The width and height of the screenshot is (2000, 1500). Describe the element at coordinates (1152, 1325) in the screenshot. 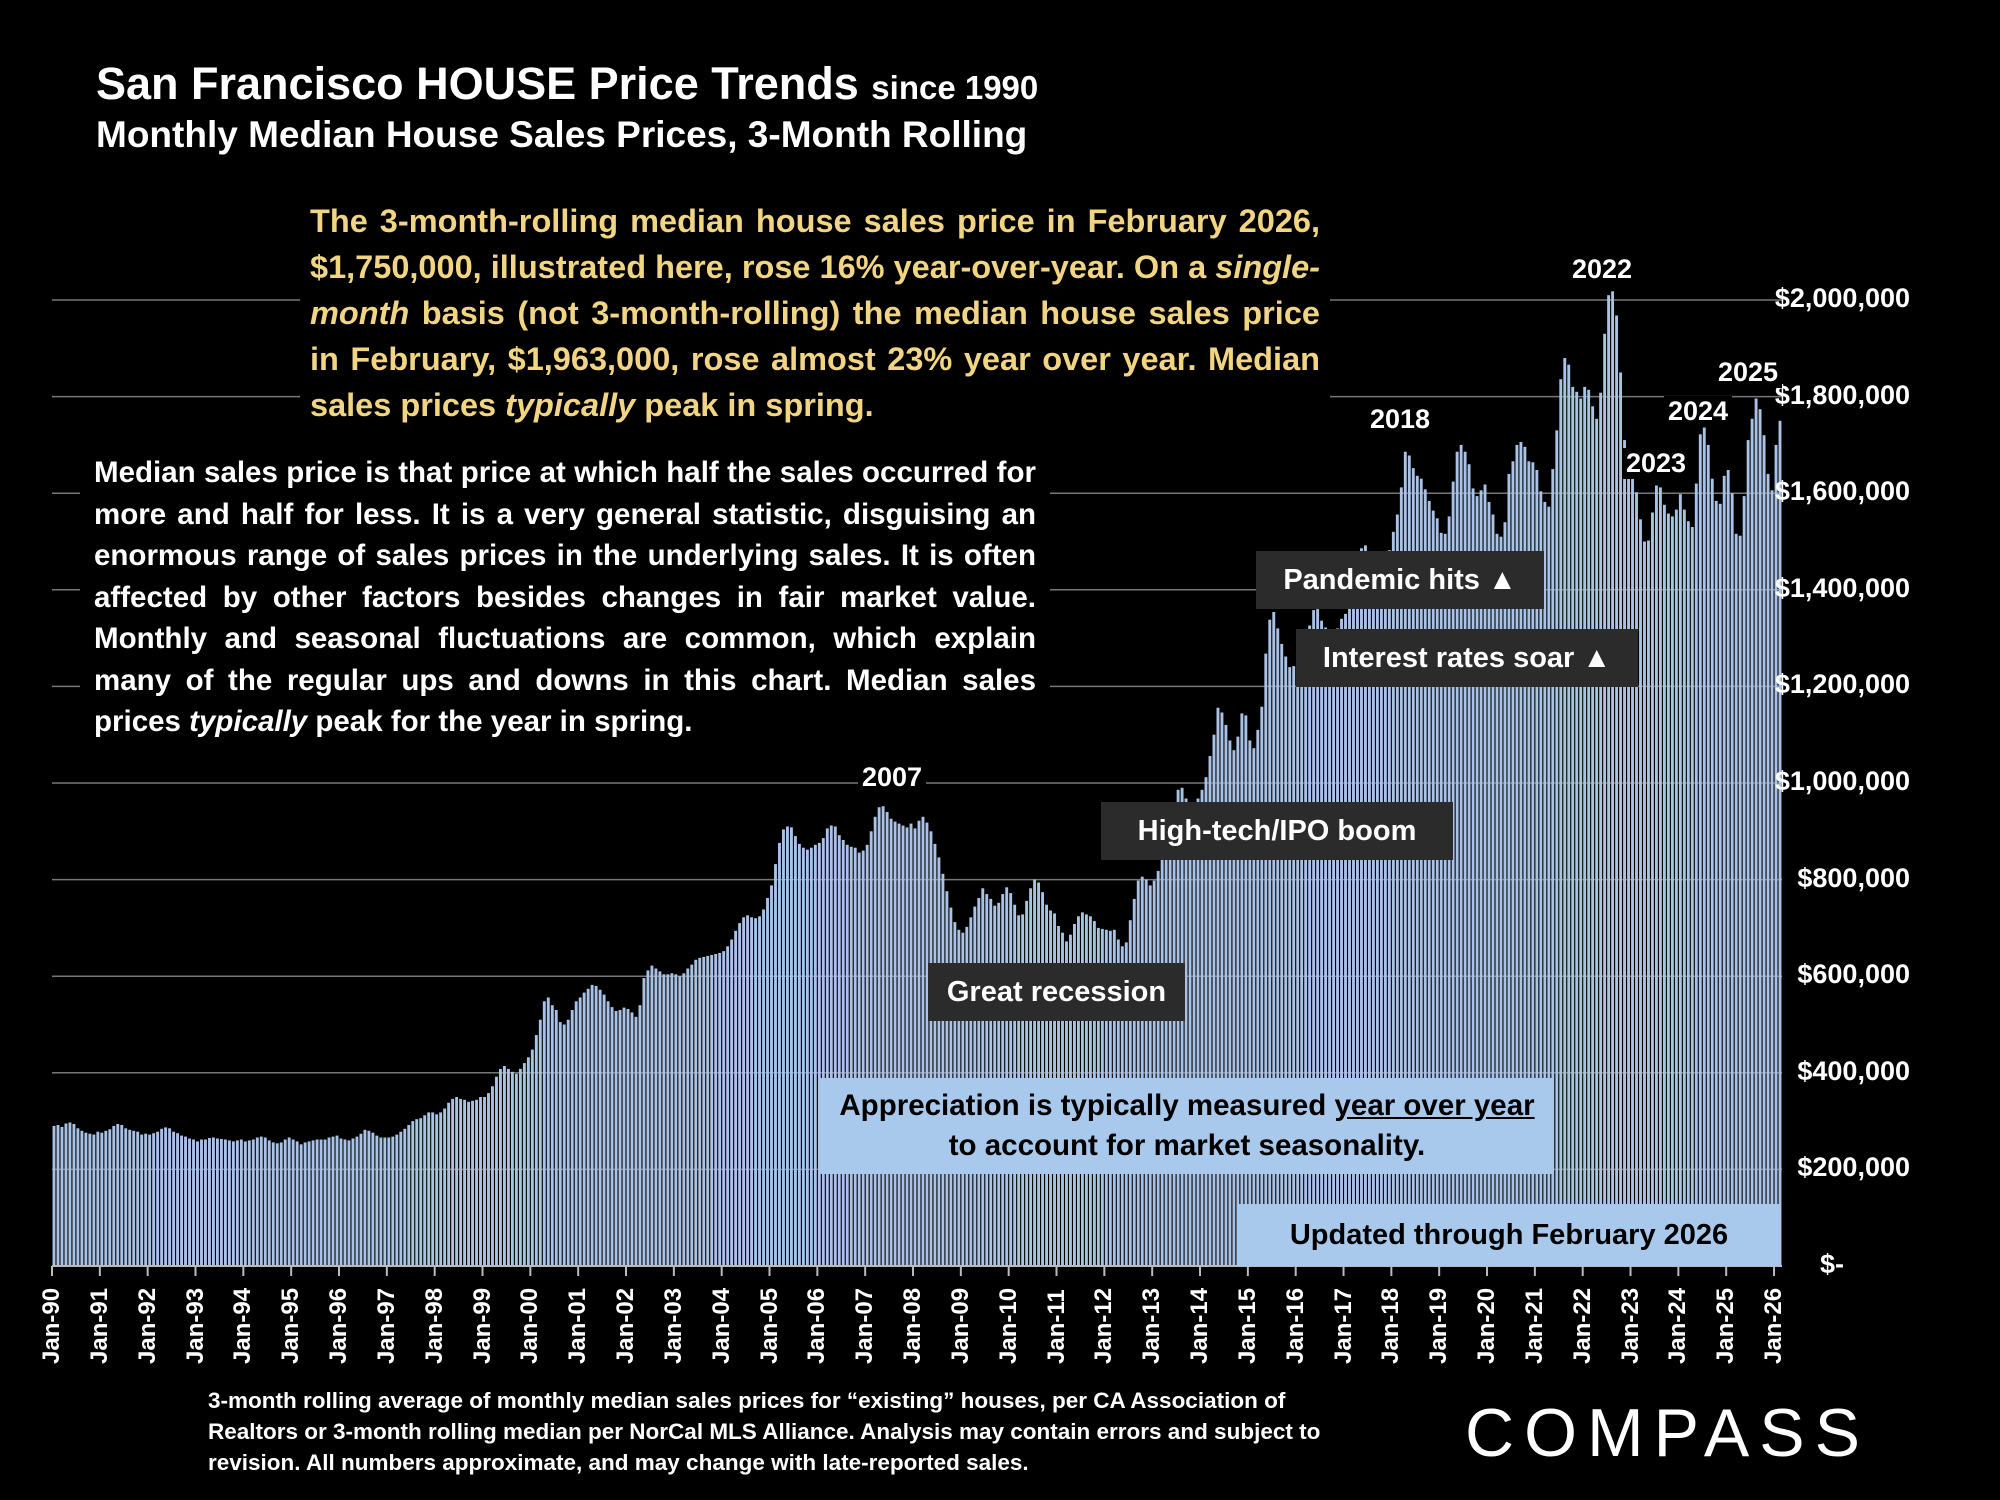

I see `x-tick-label: Jan-13` at that location.